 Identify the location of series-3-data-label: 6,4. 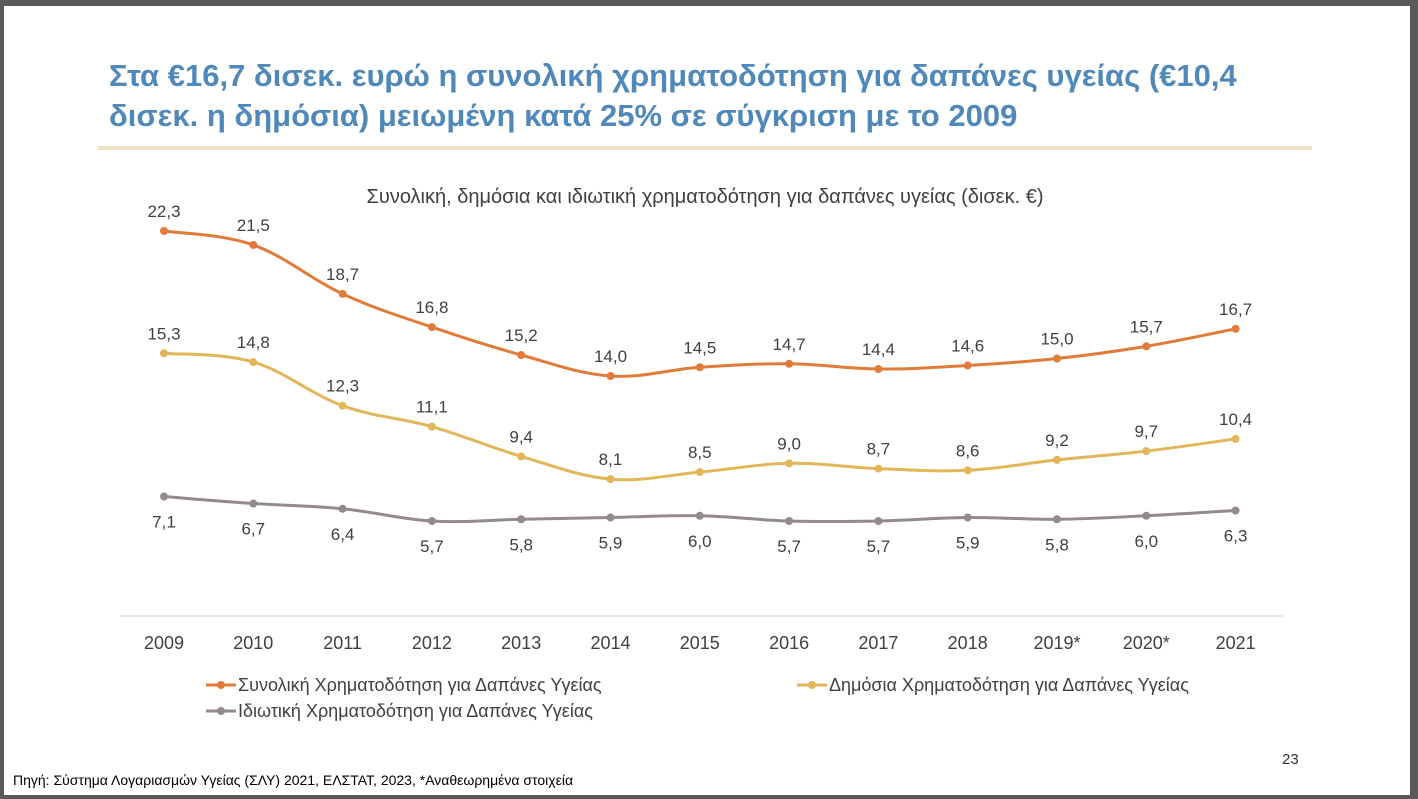
(343, 534).